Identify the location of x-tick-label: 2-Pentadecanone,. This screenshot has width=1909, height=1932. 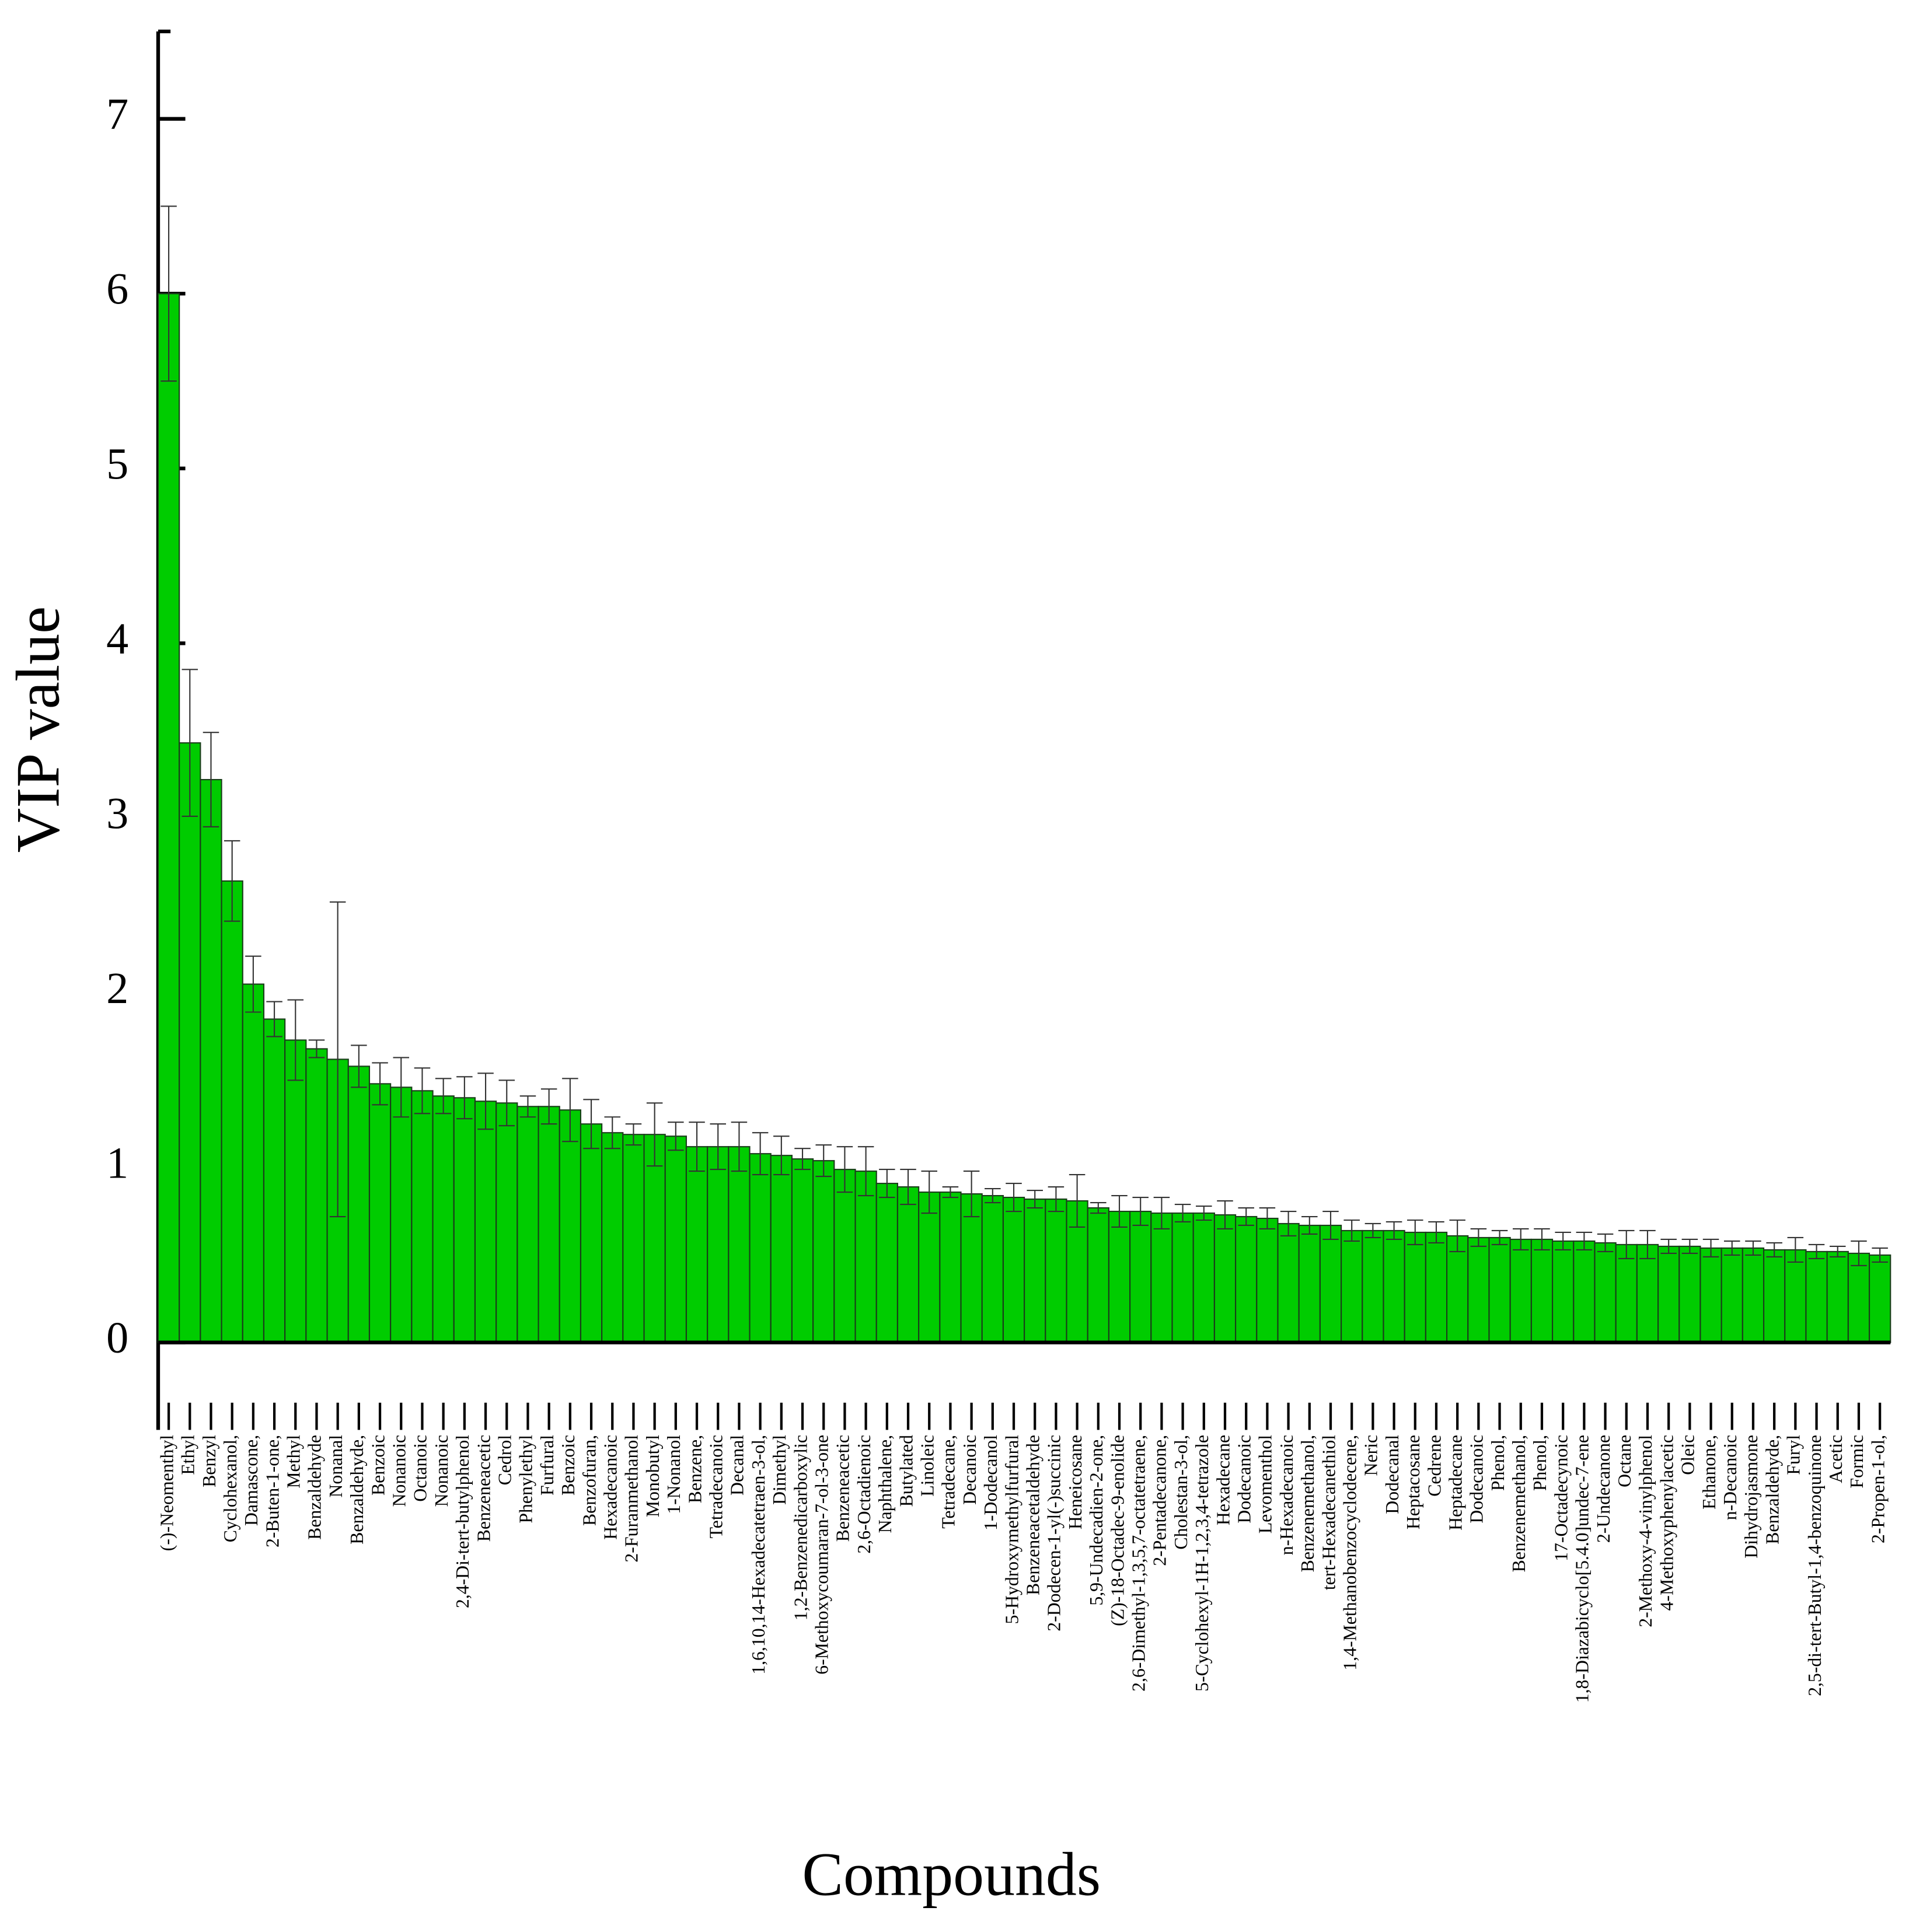
(1160, 1500).